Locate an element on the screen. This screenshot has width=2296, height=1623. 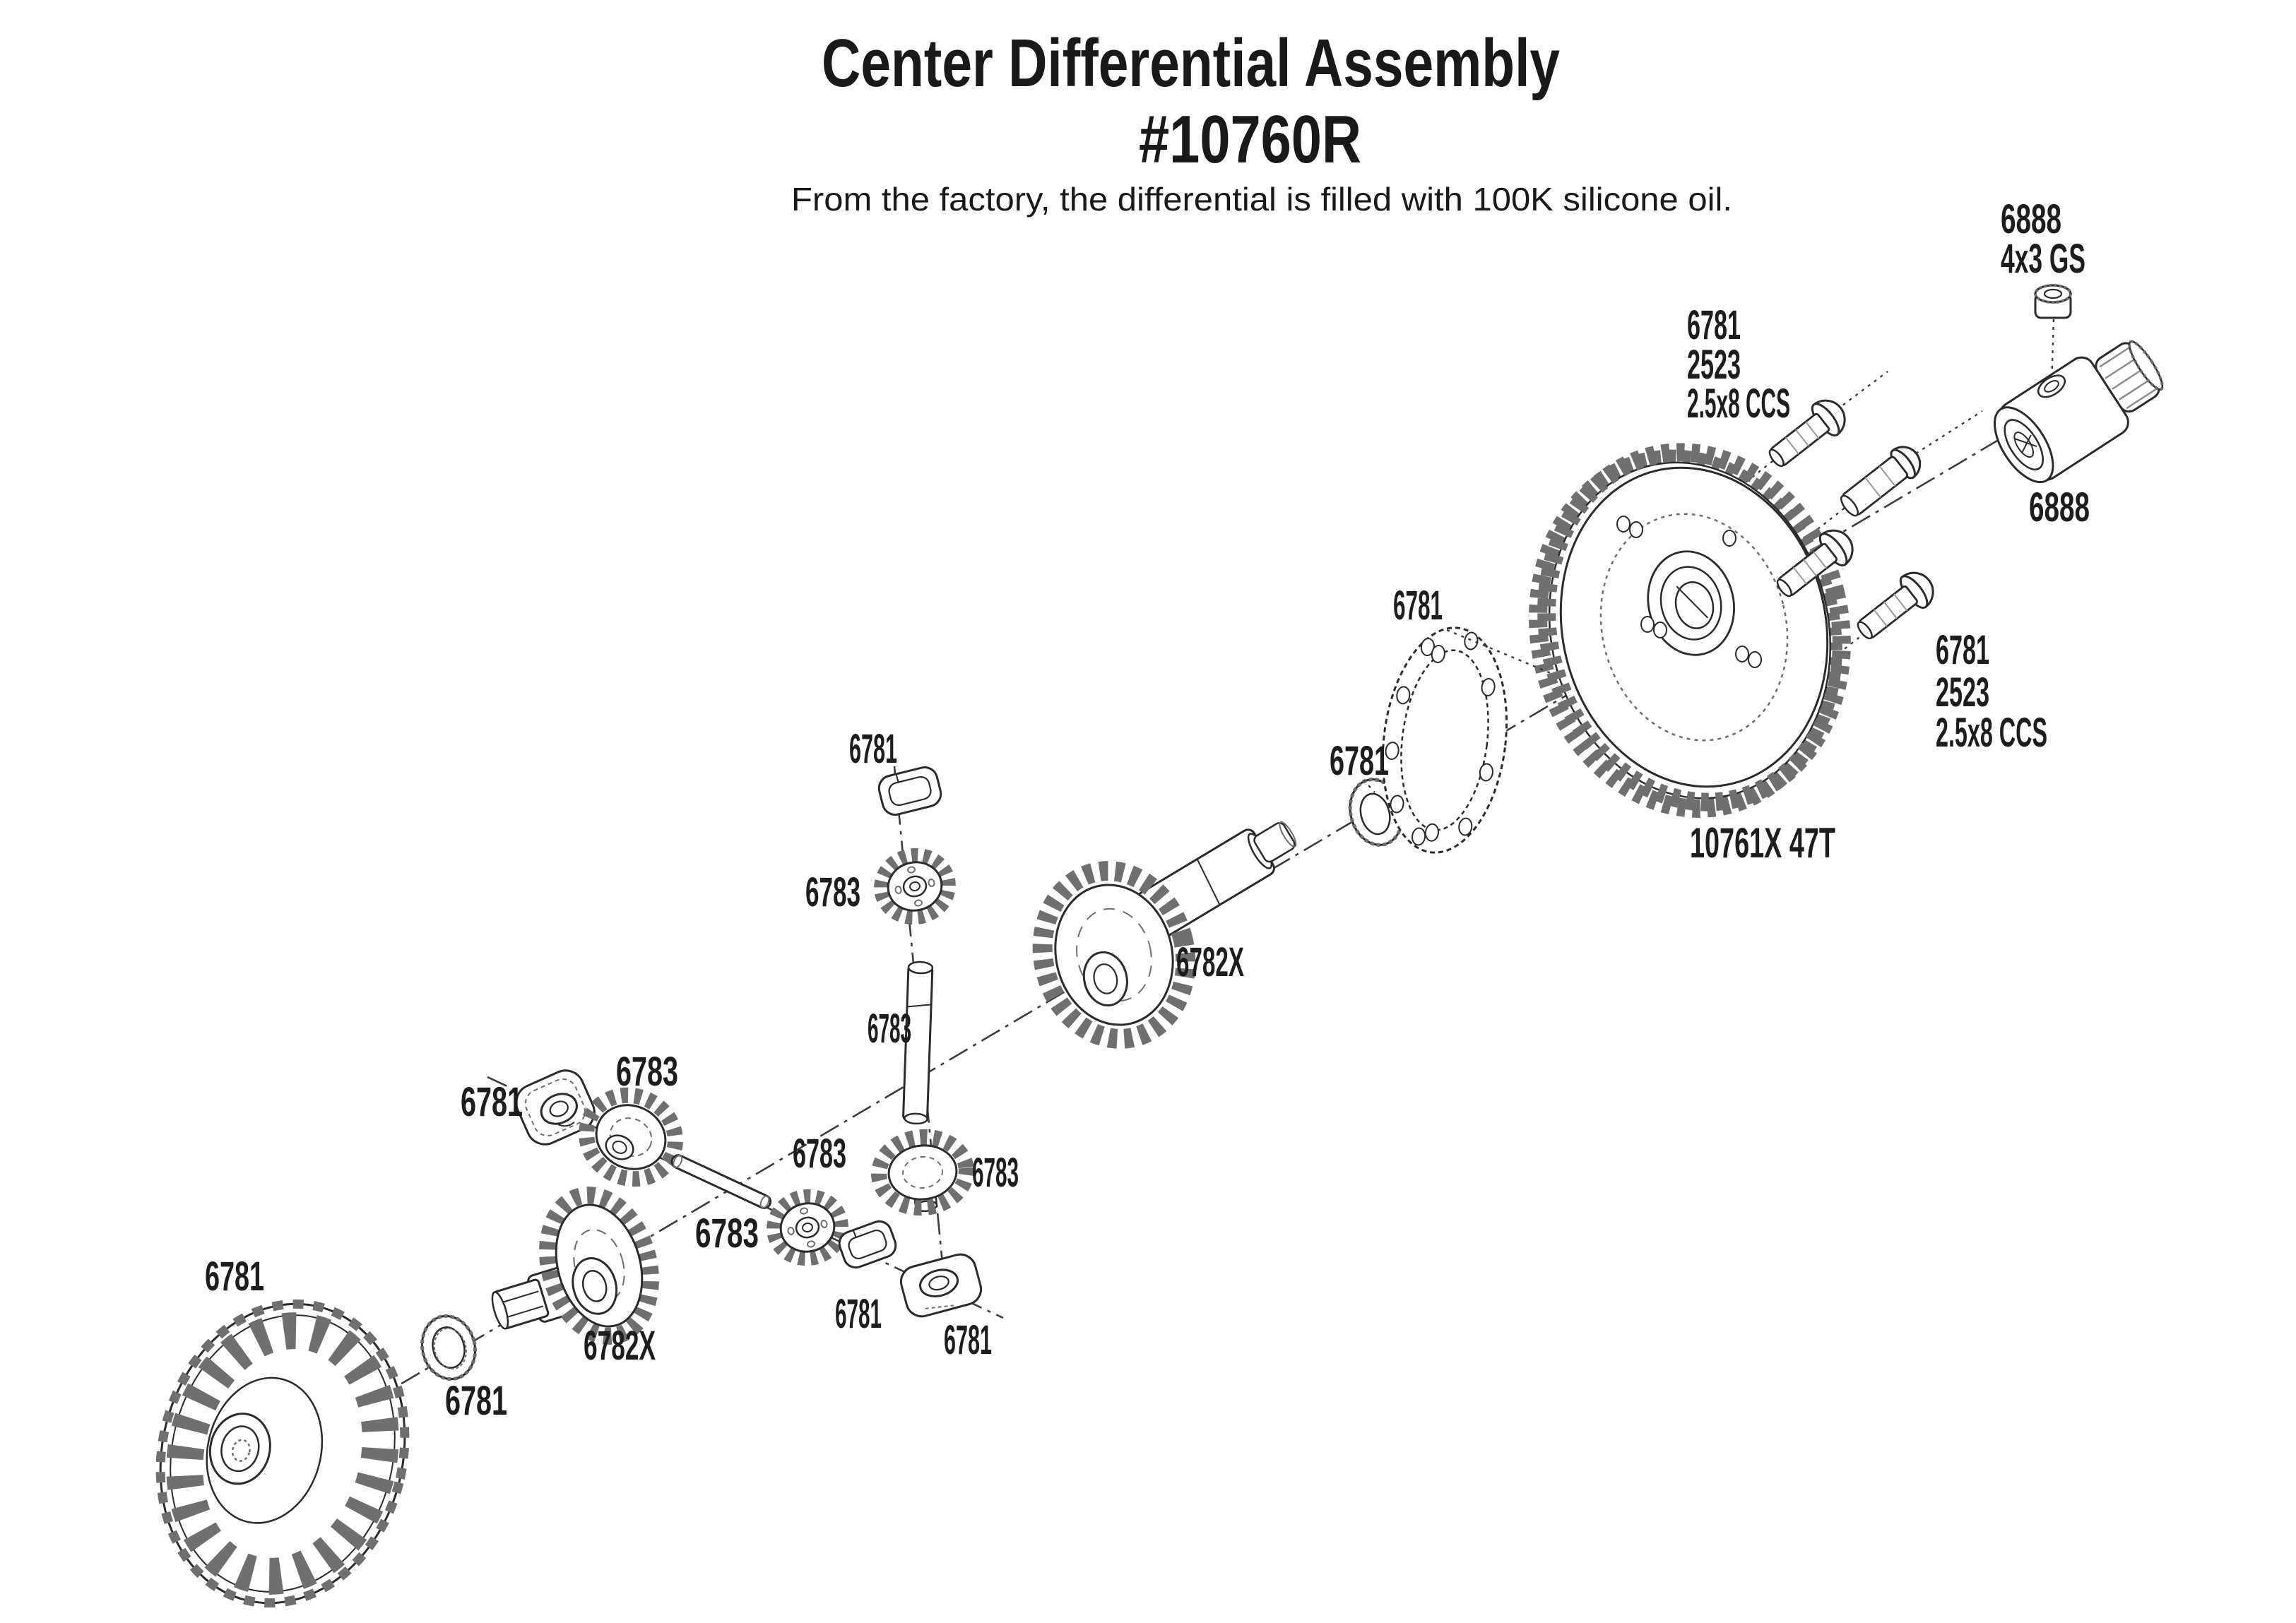
spider-gear-lower is located at coordinates (808, 1227).